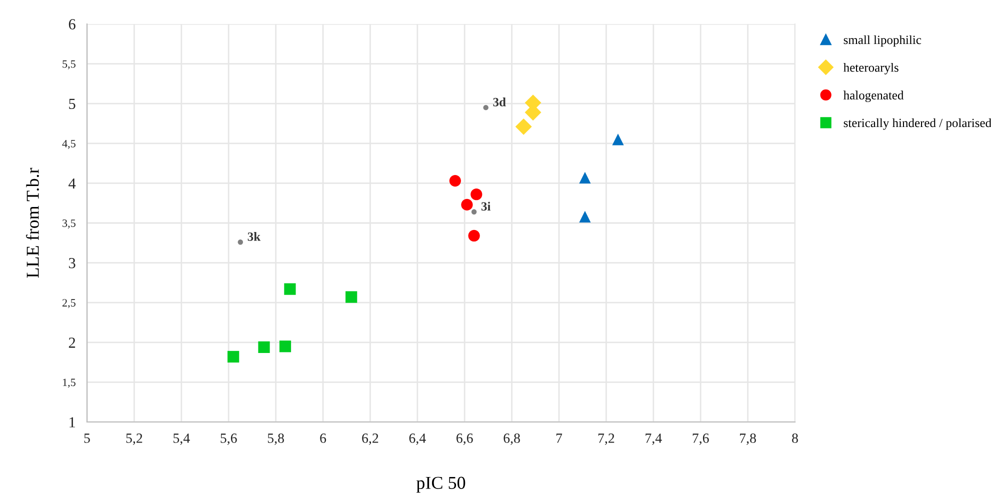 The image size is (991, 504). I want to click on x-tick-label: 5,8, so click(276, 439).